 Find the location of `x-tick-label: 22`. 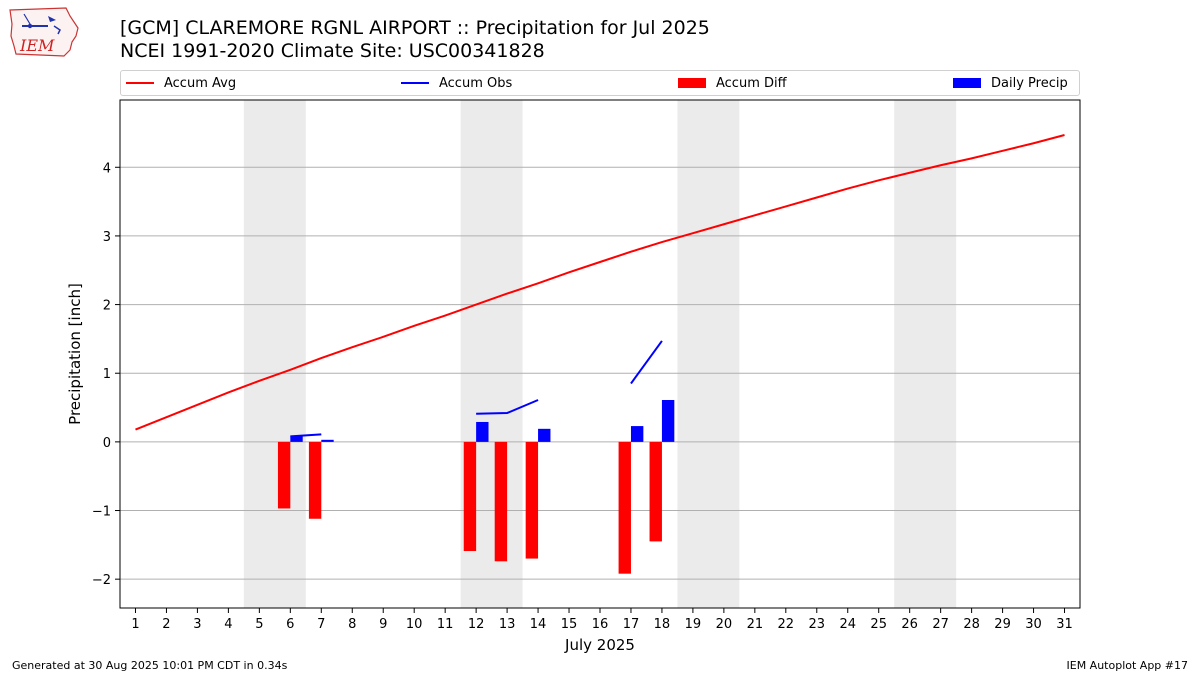

x-tick-label: 22 is located at coordinates (786, 624).